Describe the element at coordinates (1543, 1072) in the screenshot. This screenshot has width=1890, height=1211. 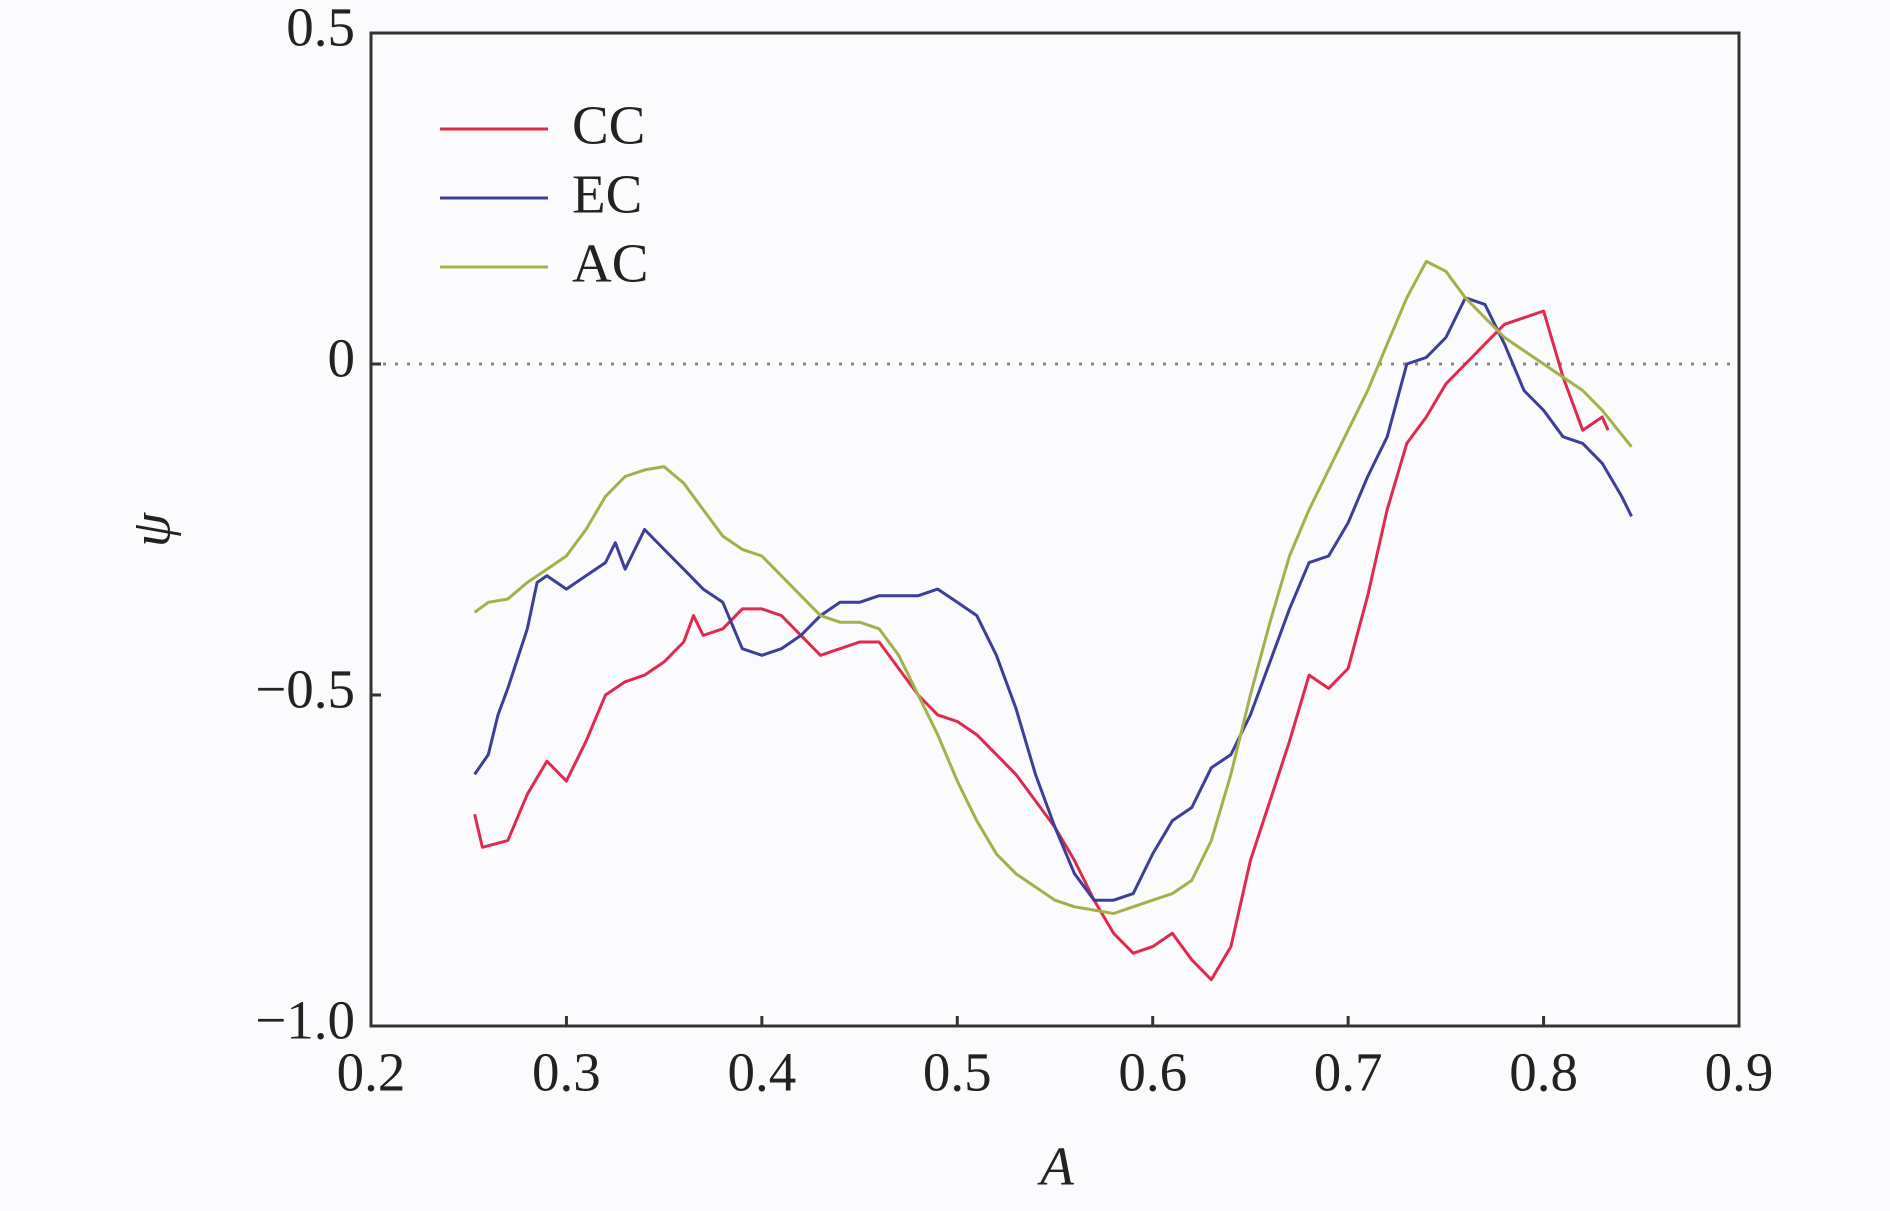
I see `x-tick-label: 0.8` at that location.